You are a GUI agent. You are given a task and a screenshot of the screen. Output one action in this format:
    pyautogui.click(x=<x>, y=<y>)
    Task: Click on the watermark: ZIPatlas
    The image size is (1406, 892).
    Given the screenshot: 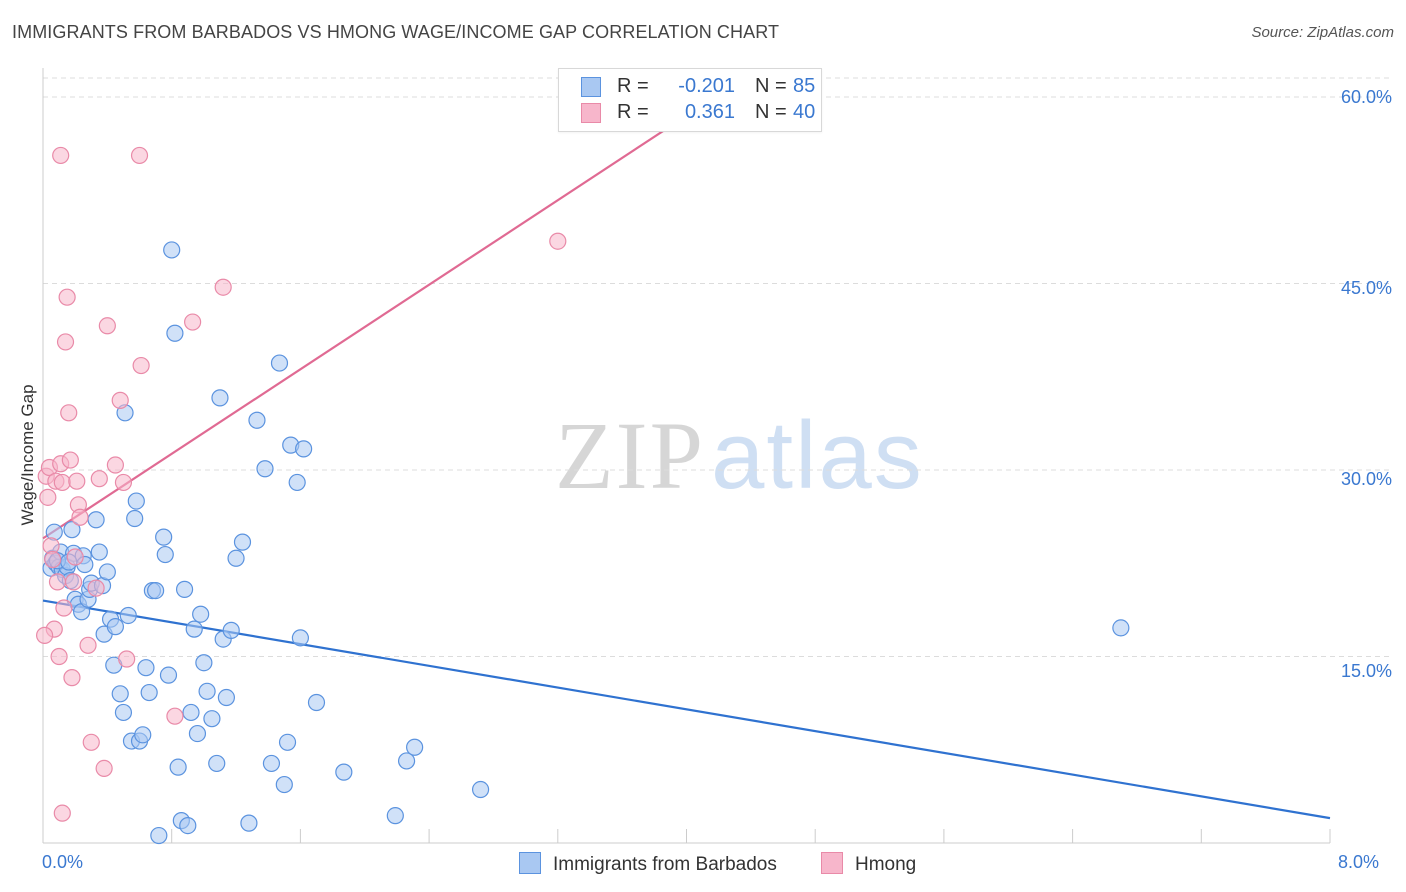 What is the action you would take?
    pyautogui.click(x=739, y=455)
    